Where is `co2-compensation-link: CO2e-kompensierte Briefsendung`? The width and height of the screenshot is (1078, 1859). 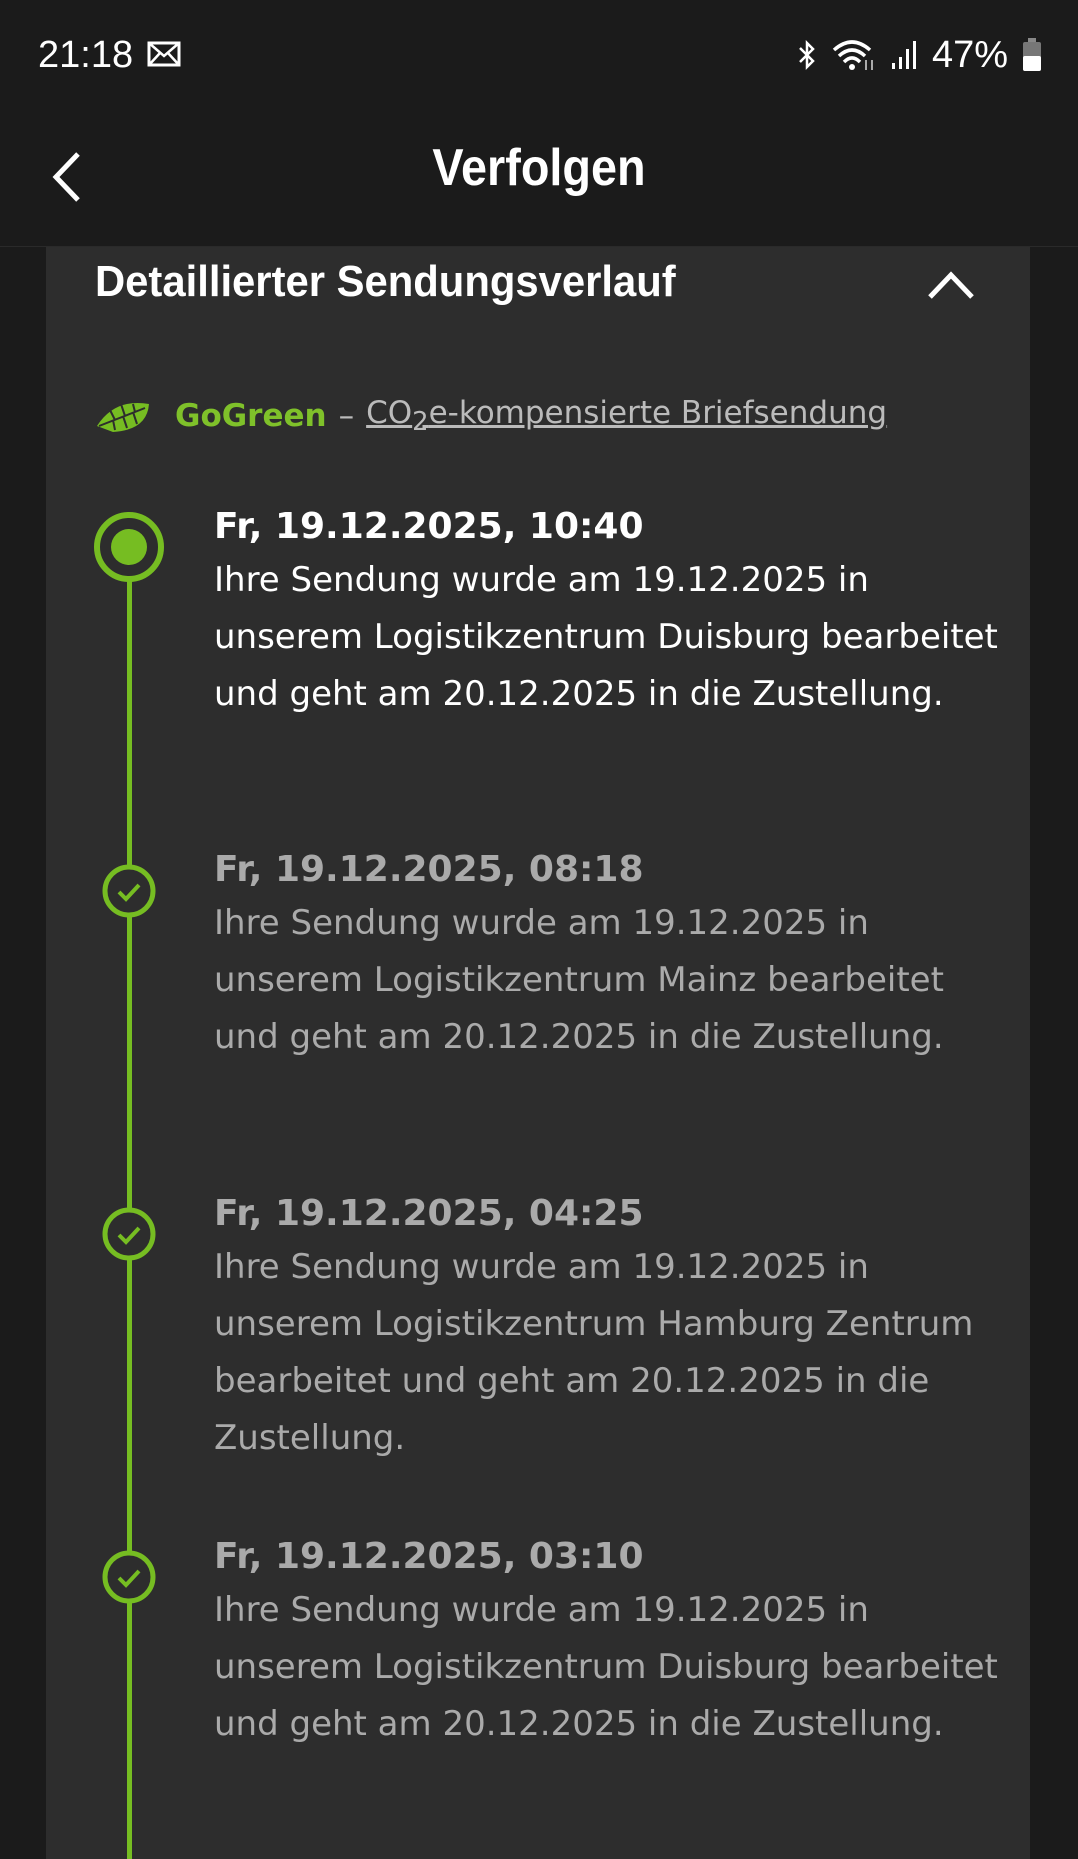
co2-compensation-link: CO2e-kompensierte Briefsendung is located at coordinates (626, 416).